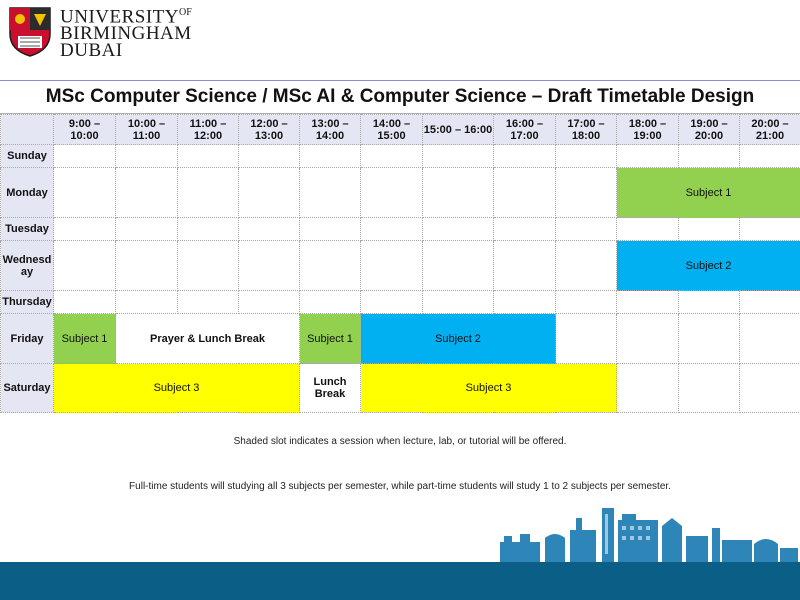  Describe the element at coordinates (27, 156) in the screenshot. I see `day-label: Sunday` at that location.